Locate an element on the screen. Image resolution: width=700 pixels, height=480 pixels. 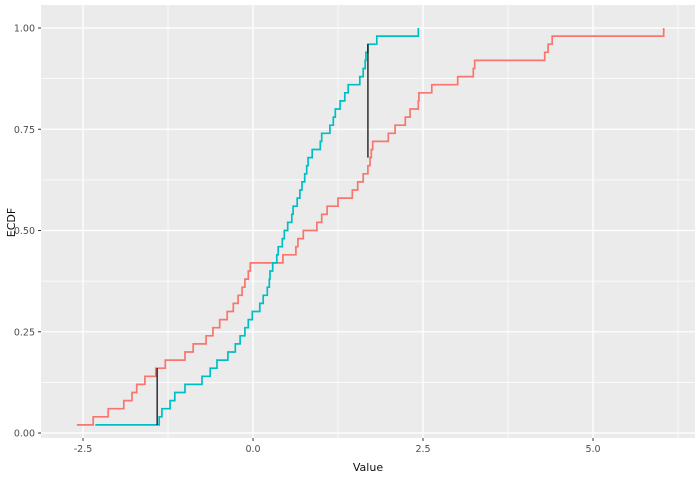
y-tick-label: 0.75 is located at coordinates (24, 130).